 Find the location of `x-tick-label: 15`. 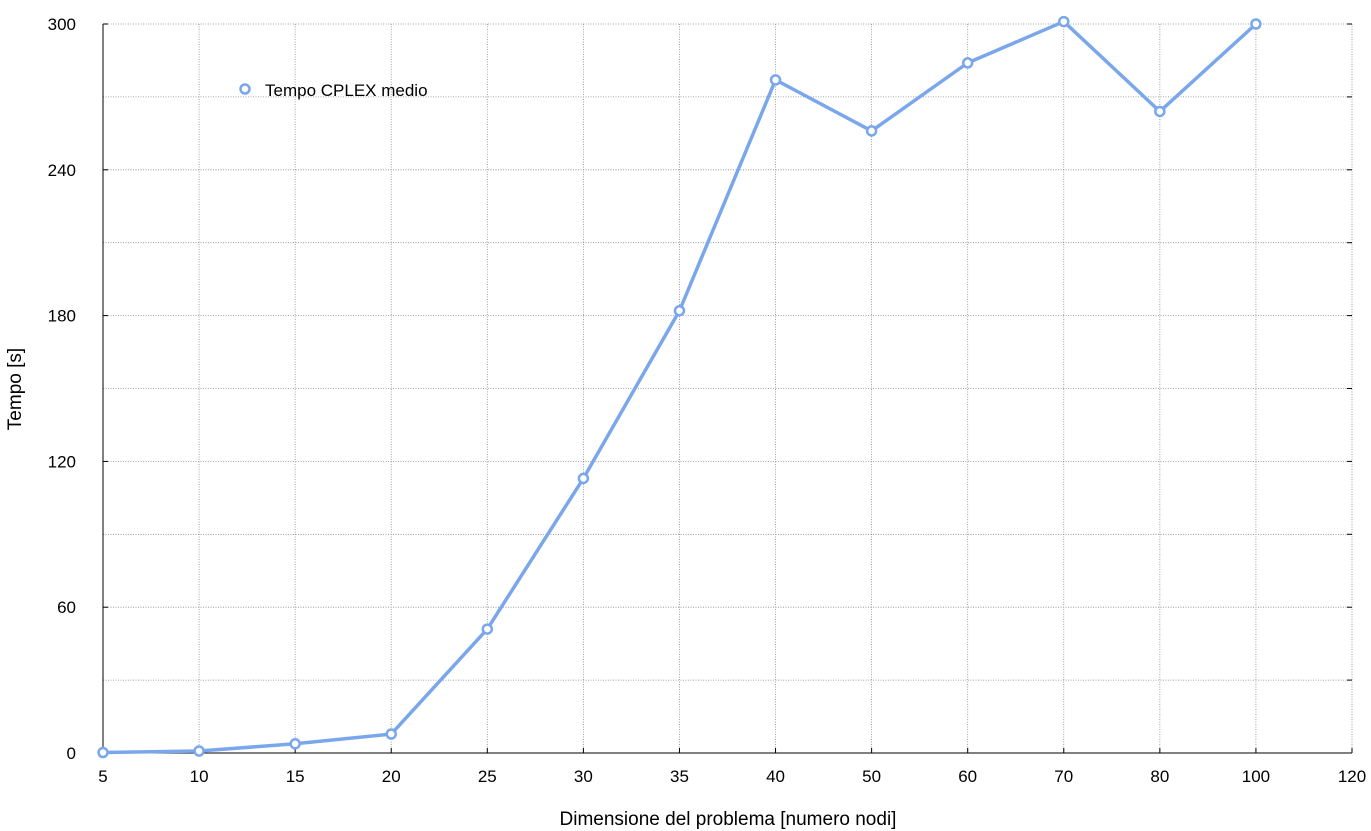

x-tick-label: 15 is located at coordinates (295, 776).